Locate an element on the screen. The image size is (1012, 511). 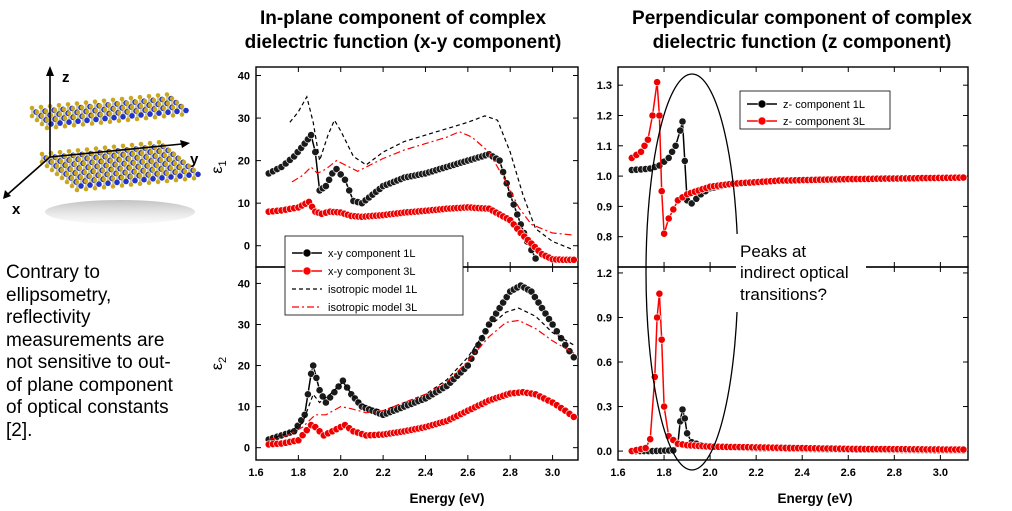
x-tick-label: 2.6 is located at coordinates (467, 473).